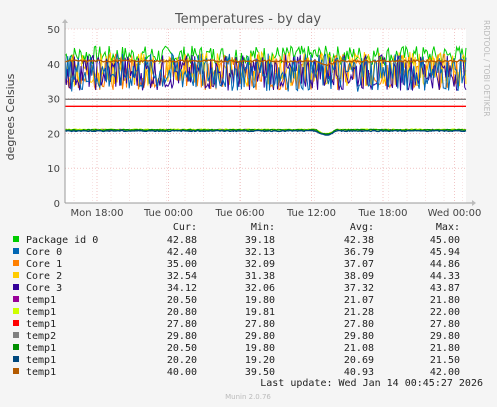 The image size is (497, 407). Describe the element at coordinates (44, 264) in the screenshot. I see `legend-series-name: Core 1` at that location.